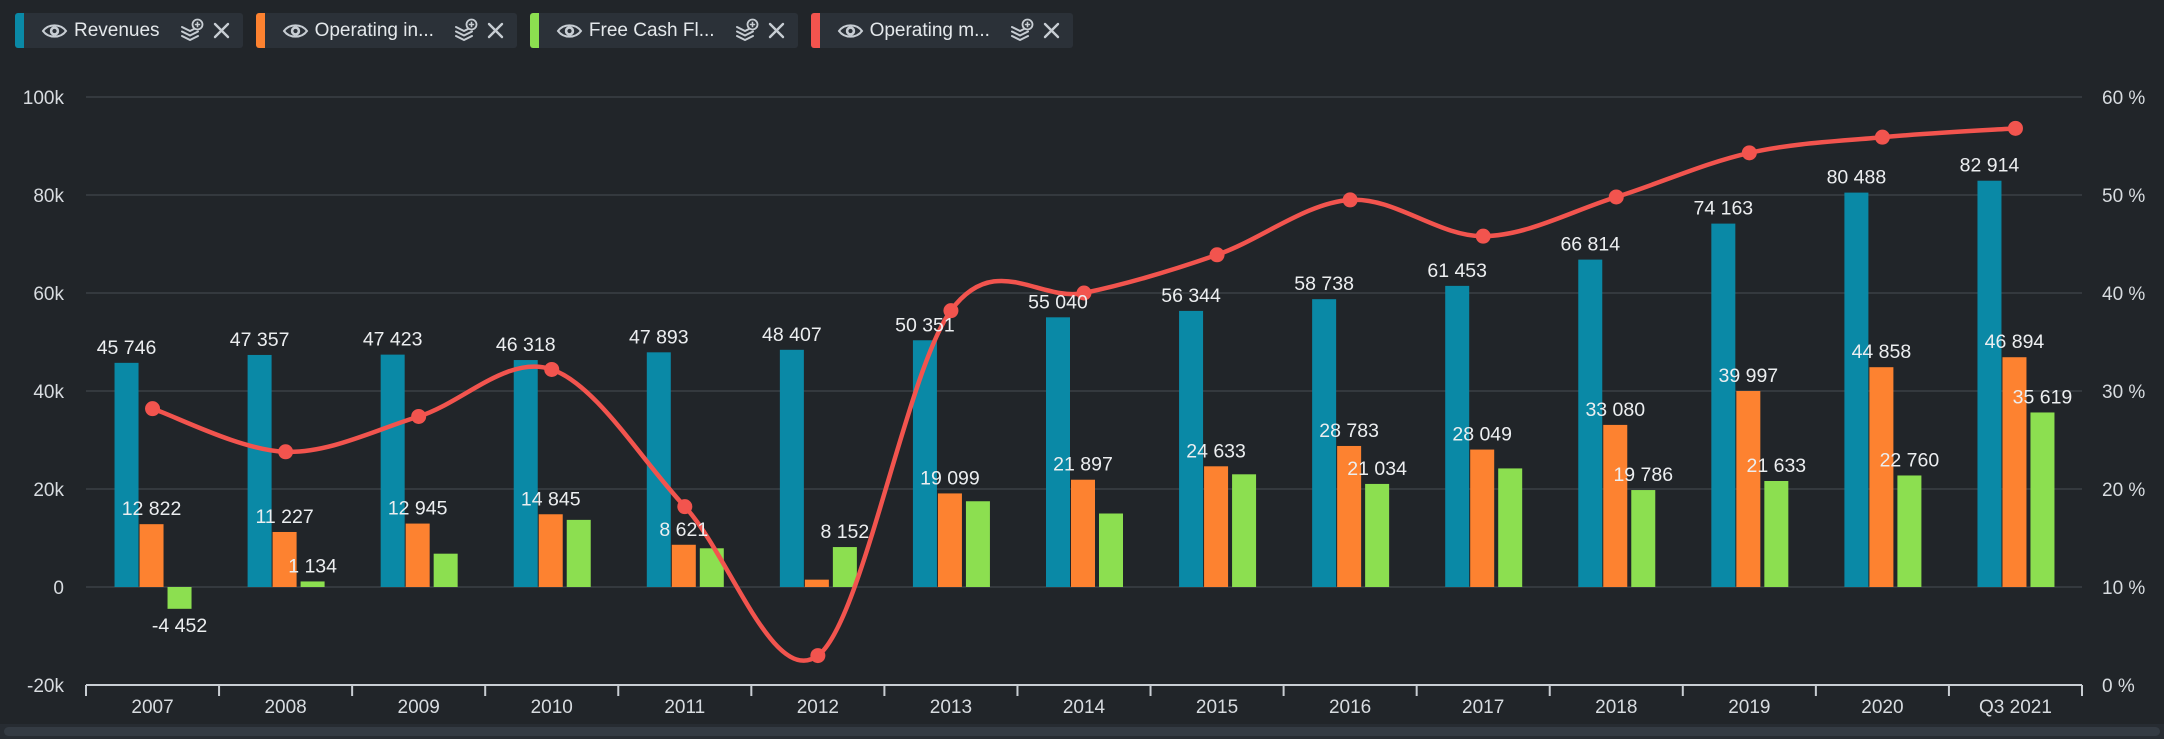 The width and height of the screenshot is (2164, 739). I want to click on bar-revenues-2010, so click(525, 473).